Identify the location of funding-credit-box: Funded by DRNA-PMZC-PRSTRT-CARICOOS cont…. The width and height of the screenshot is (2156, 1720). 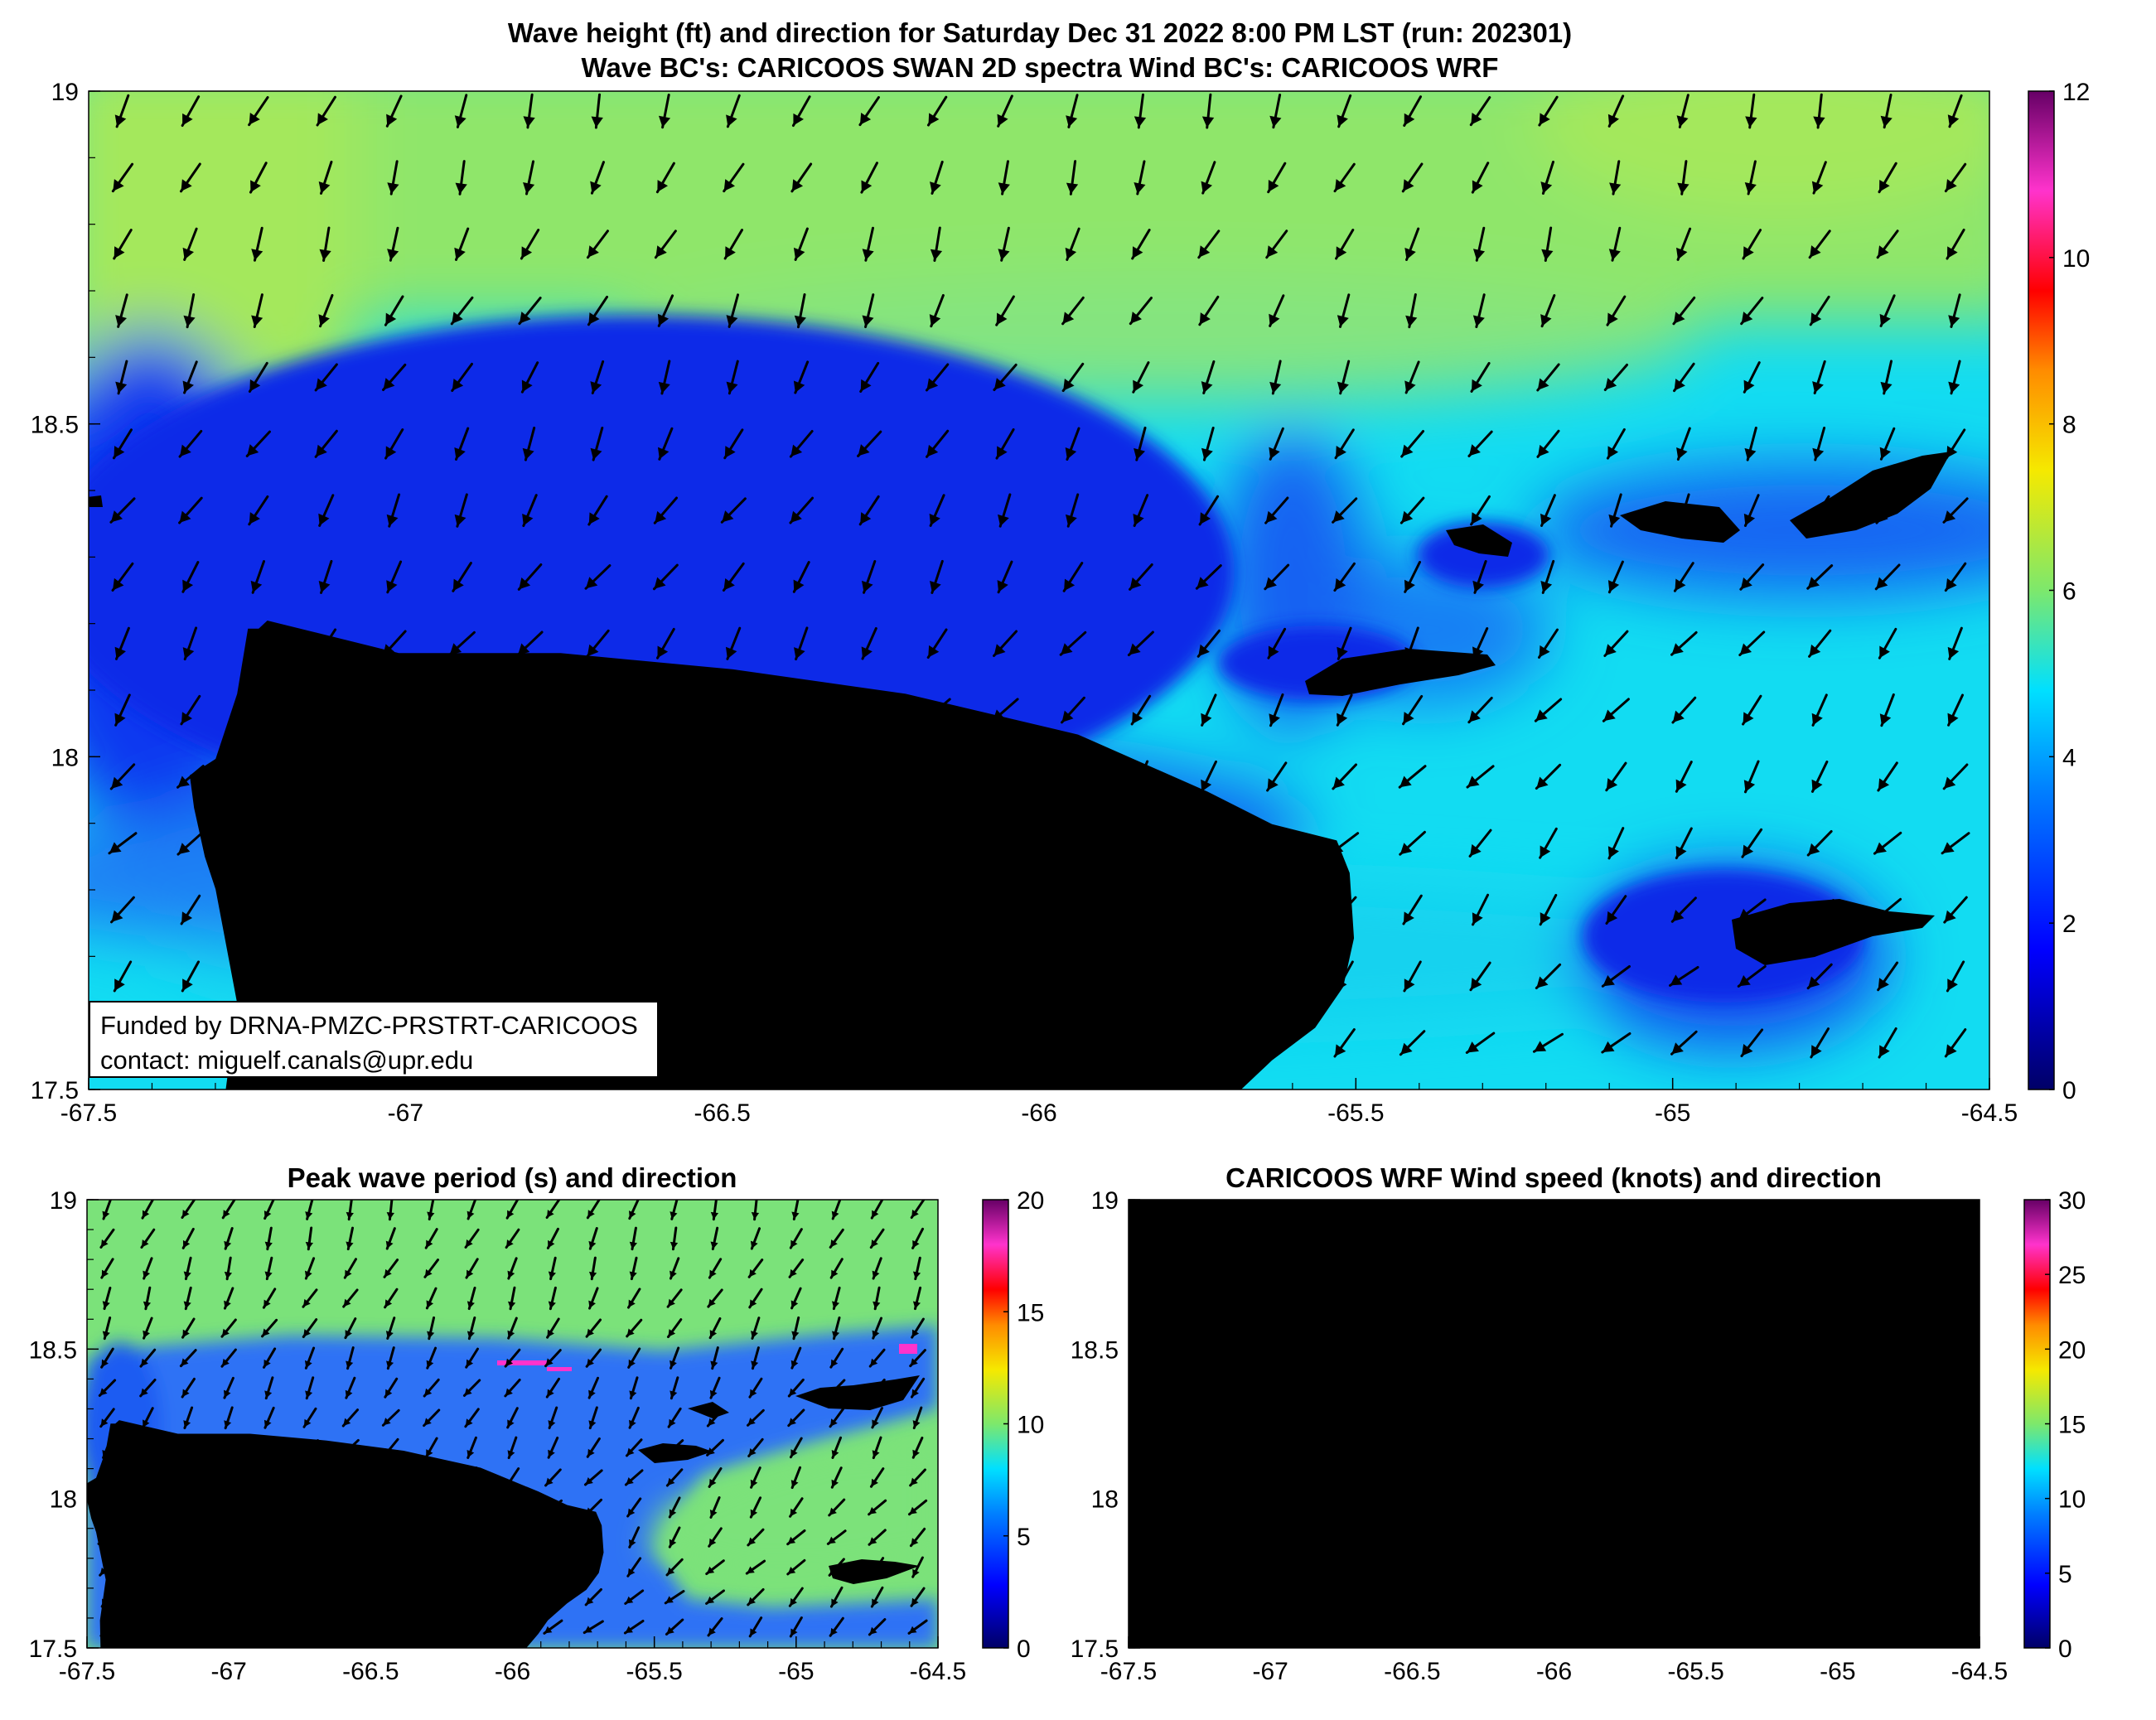
(374, 1039).